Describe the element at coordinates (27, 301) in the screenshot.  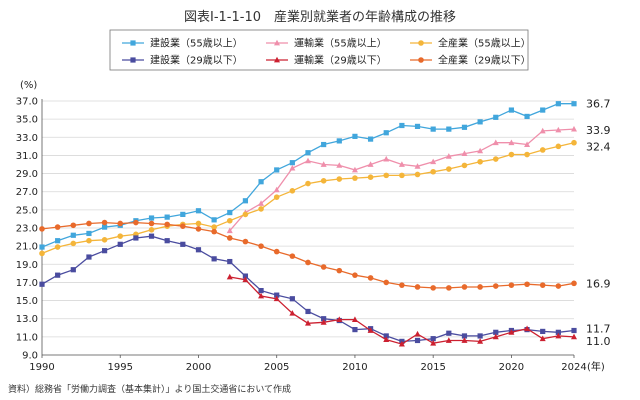
I see `y-tick-label: 15.0` at that location.